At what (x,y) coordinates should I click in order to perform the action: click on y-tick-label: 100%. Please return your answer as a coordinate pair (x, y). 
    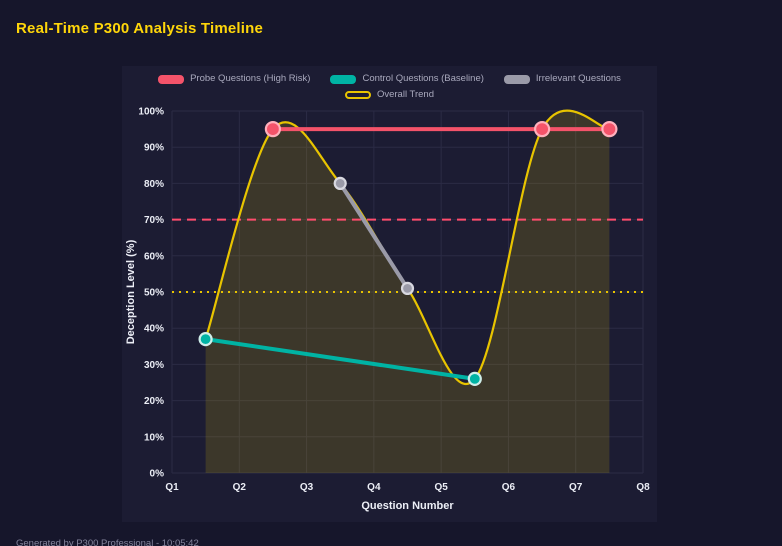
    Looking at the image, I should click on (151, 112).